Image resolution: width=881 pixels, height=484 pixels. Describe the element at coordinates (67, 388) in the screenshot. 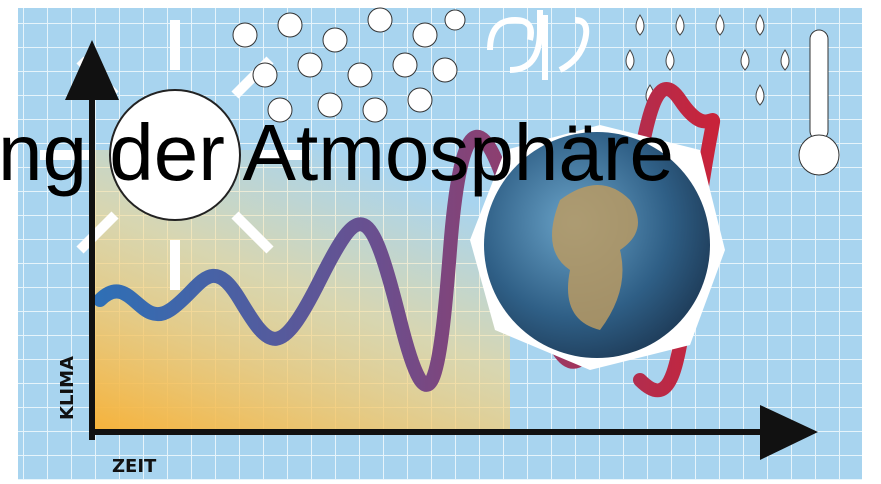

I see `y-axis-label: KLIMA` at that location.